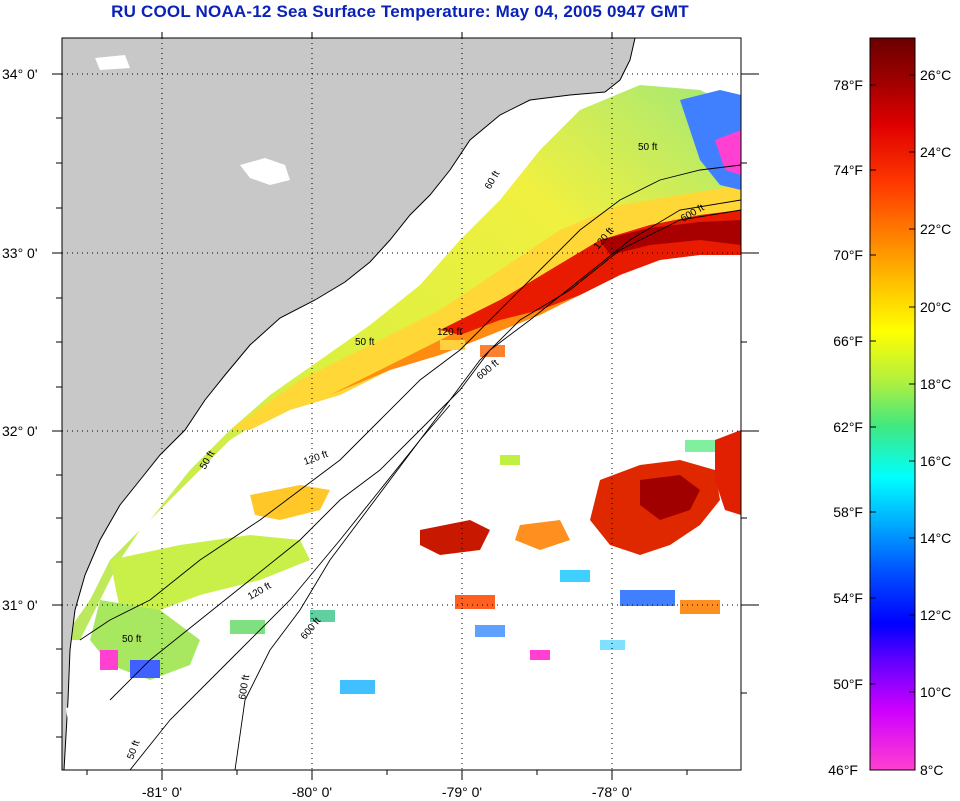  I want to click on fahrenheit-label: 74°F, so click(848, 170).